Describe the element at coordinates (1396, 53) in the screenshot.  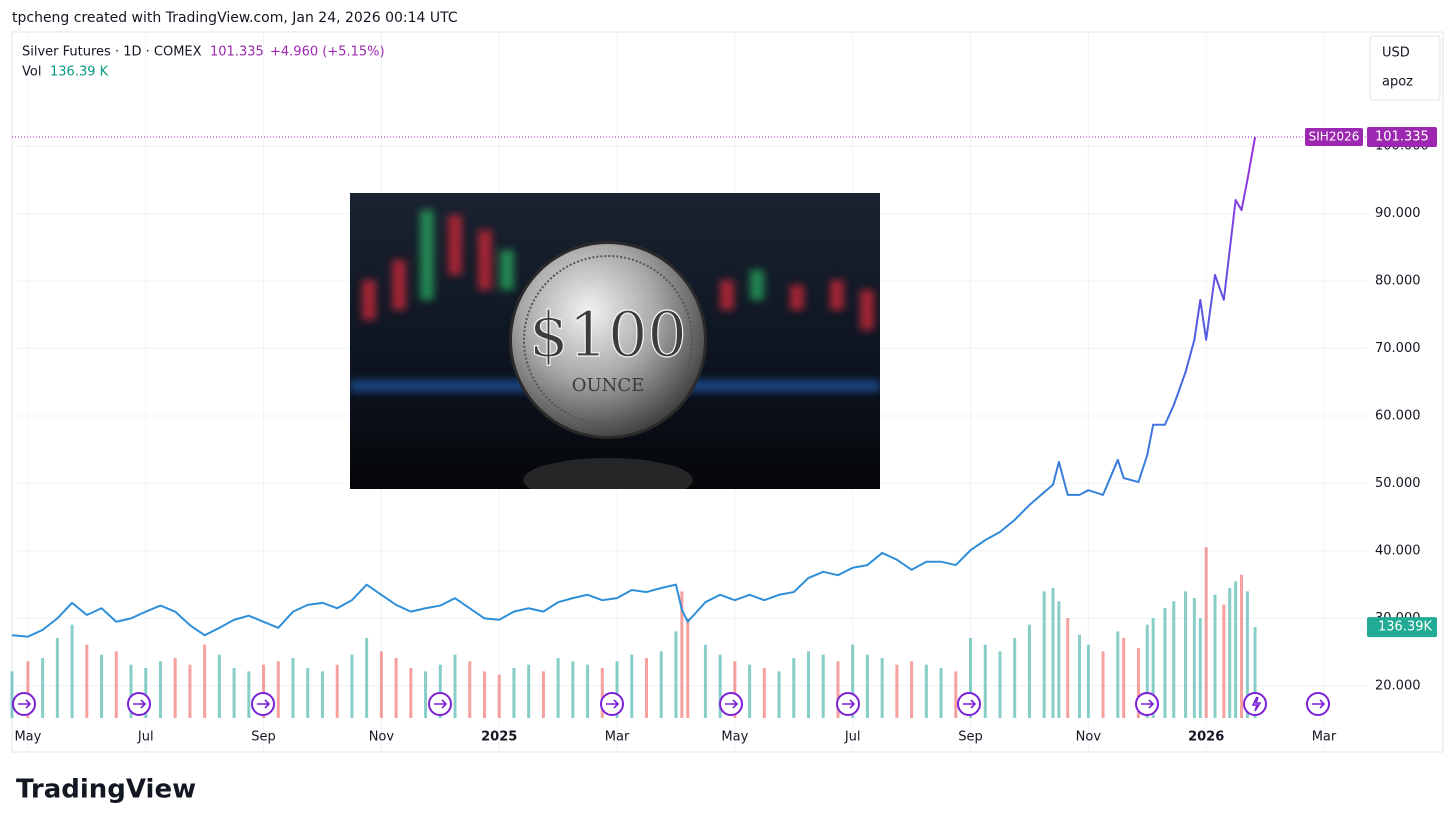
I see `currency: USD` at that location.